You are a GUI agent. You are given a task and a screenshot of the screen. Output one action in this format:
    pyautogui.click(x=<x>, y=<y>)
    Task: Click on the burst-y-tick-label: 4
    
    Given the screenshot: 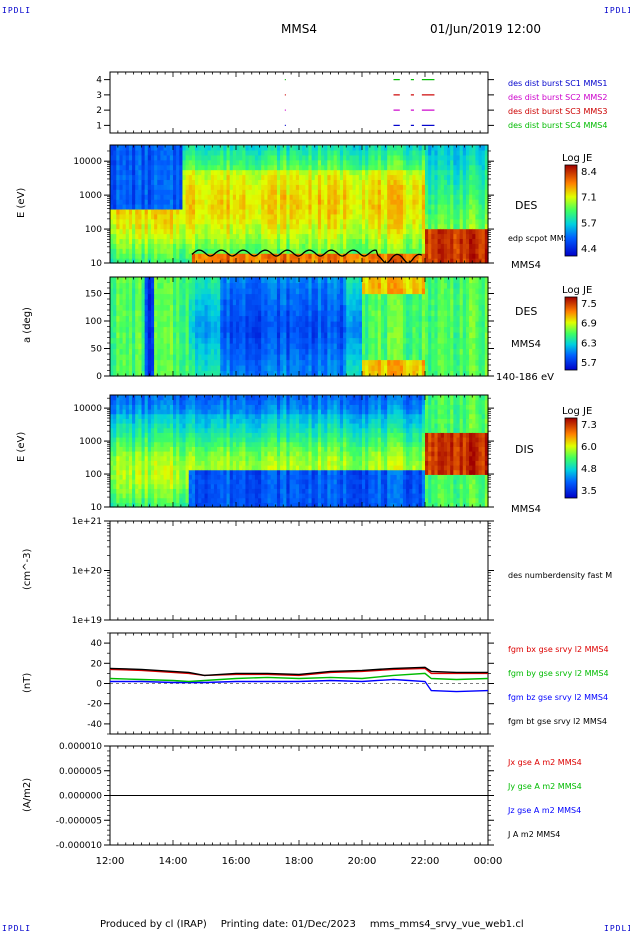 What is the action you would take?
    pyautogui.click(x=99, y=81)
    